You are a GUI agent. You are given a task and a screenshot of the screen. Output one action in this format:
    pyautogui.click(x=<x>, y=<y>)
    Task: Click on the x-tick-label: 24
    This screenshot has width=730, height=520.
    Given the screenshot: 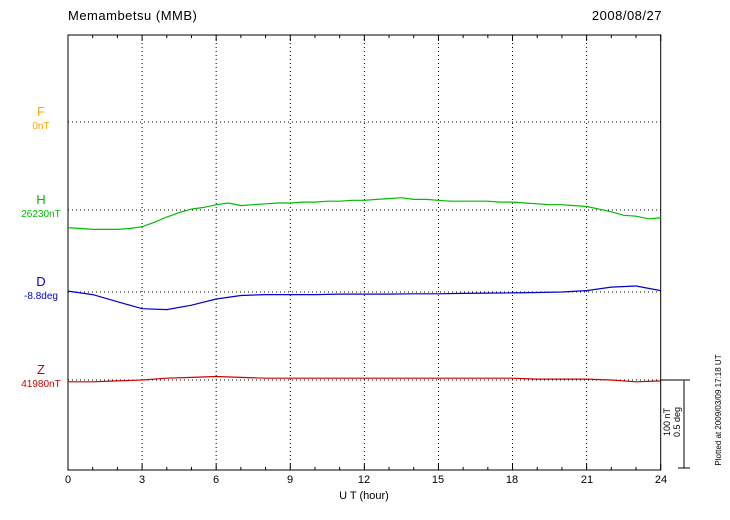 What is the action you would take?
    pyautogui.click(x=661, y=480)
    